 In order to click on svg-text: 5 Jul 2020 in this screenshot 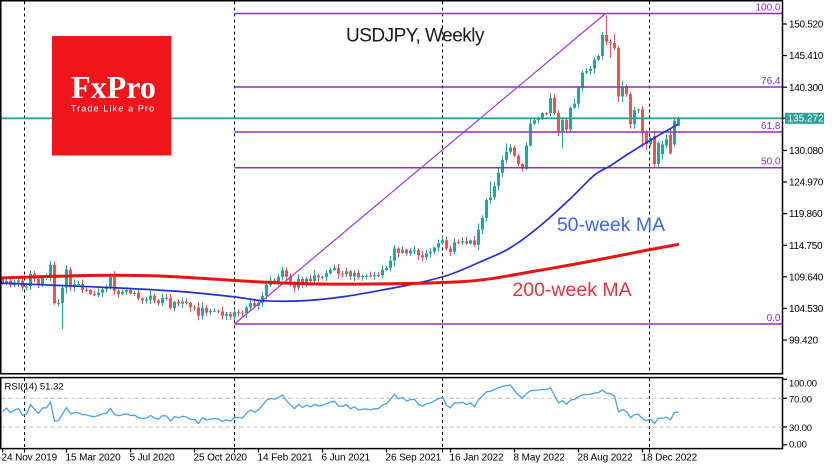, I will do `click(153, 458)`.